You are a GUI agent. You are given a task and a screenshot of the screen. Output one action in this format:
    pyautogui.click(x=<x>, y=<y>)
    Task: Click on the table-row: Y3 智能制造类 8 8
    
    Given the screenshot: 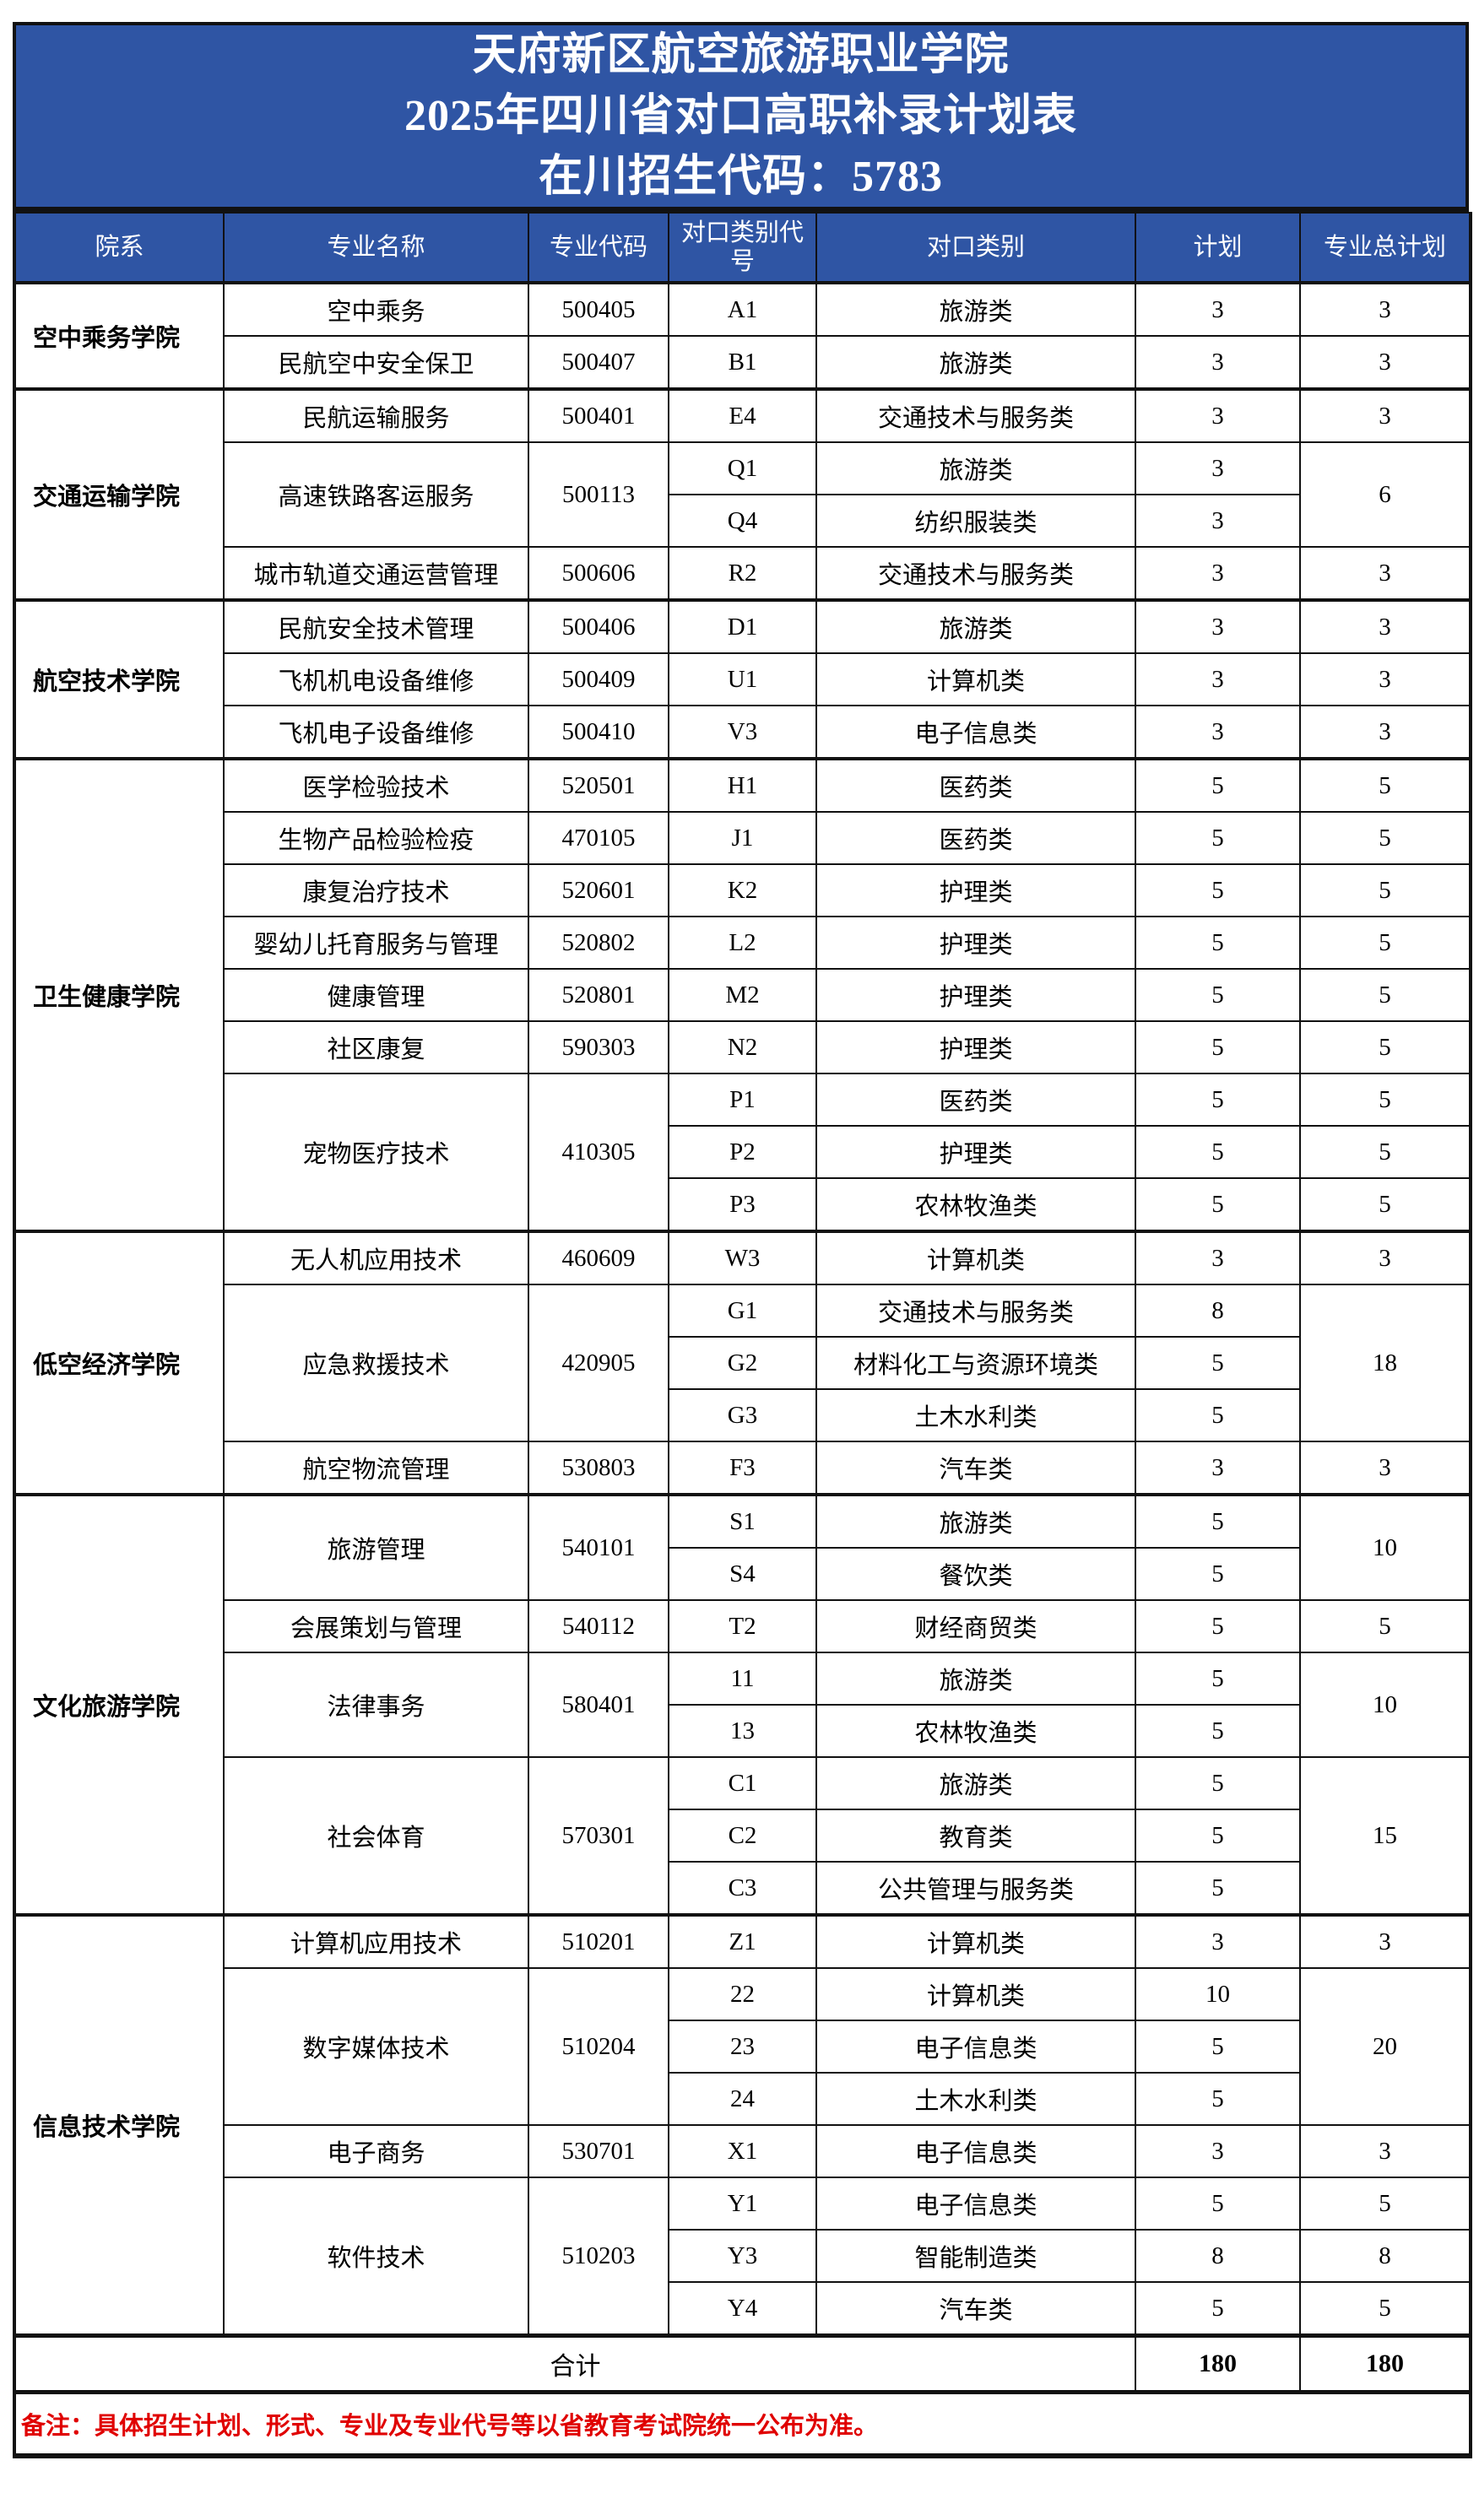 What is the action you would take?
    pyautogui.click(x=742, y=2256)
    